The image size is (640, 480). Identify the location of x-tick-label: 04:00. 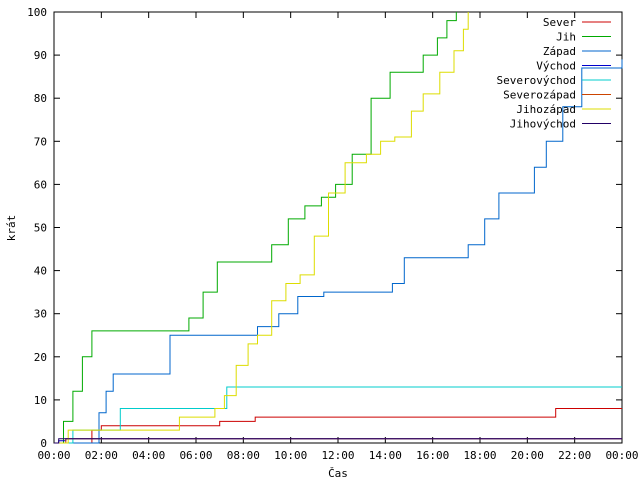
(148, 455).